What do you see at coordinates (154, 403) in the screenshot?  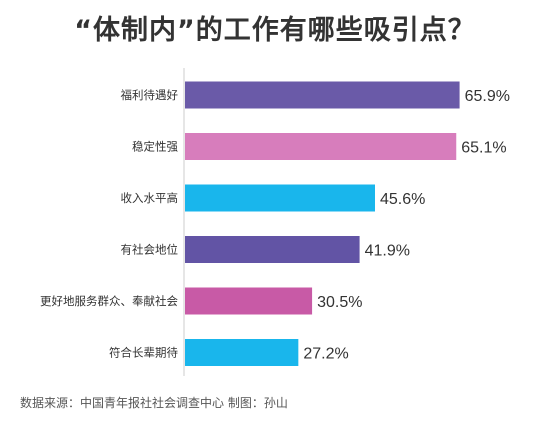 I see `source-note: 数据来源：中国青年报社社会调查中心 制图：孙山` at bounding box center [154, 403].